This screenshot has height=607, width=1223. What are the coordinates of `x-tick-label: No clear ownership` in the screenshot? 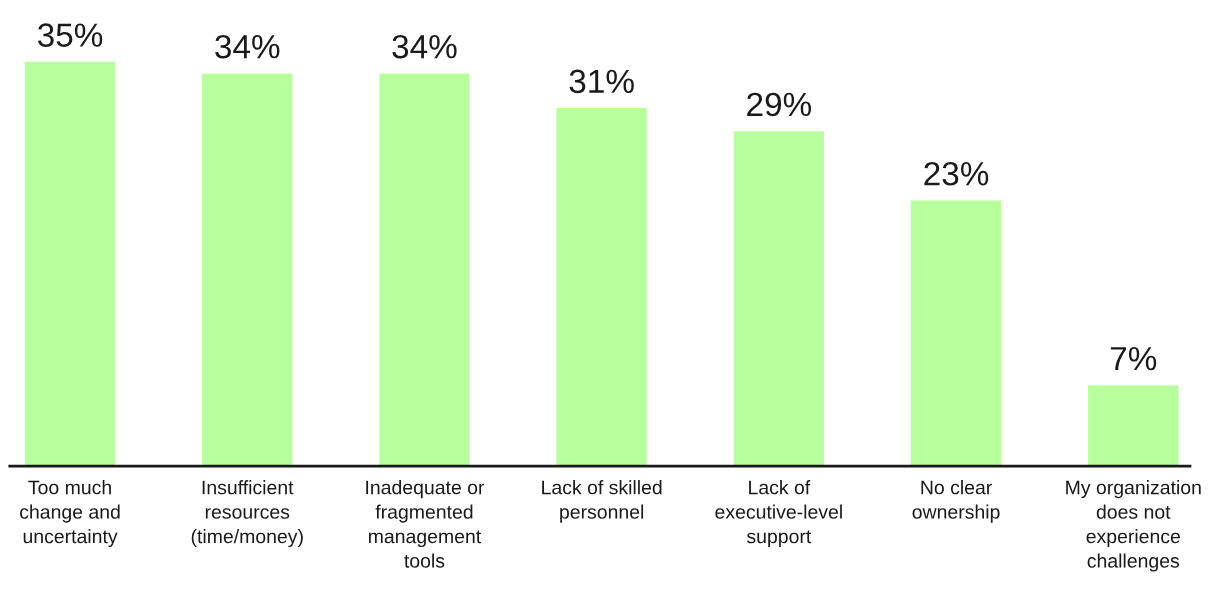 It's located at (956, 501).